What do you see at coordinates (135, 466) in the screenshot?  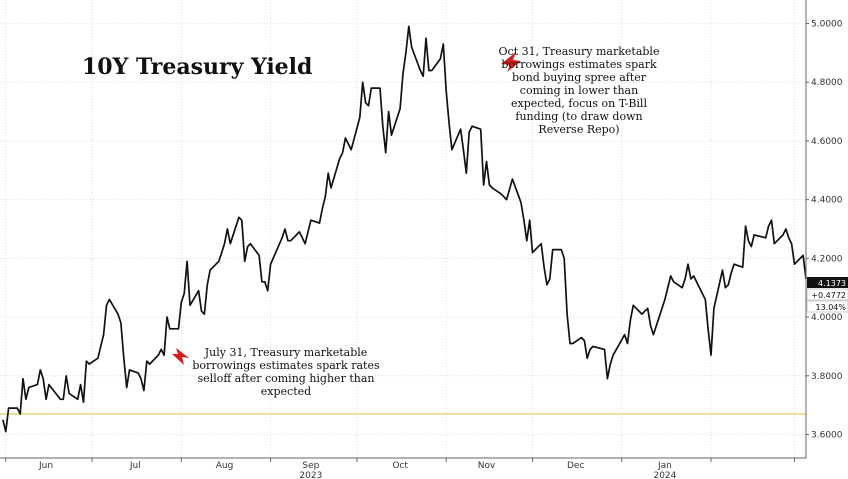 I see `x-tick-label: Jul` at bounding box center [135, 466].